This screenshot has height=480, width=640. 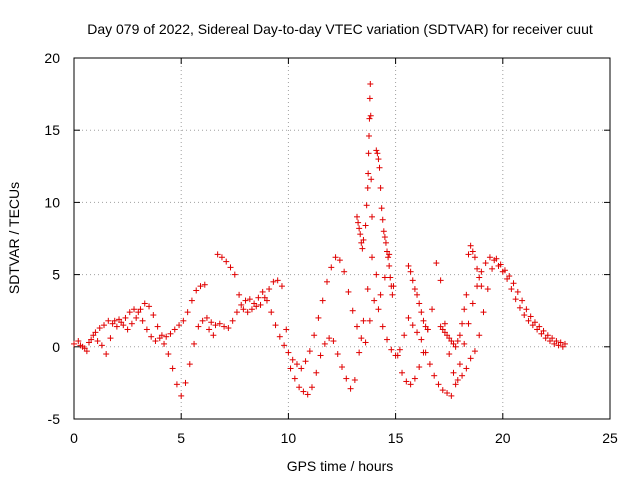 What do you see at coordinates (14, 238) in the screenshot?
I see `y-axis-label: SDTVAR / TECUs` at bounding box center [14, 238].